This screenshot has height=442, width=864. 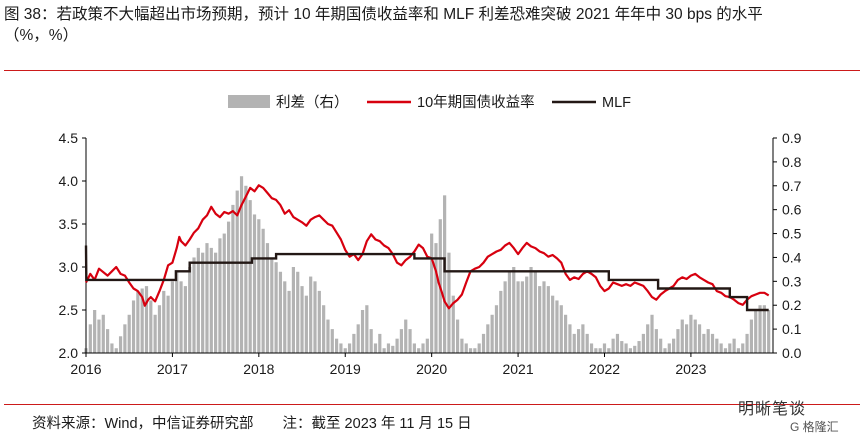 I want to click on left-y-axis: 2.0 2.5 3.0 3.5 4.0 4.5, so click(x=73, y=245).